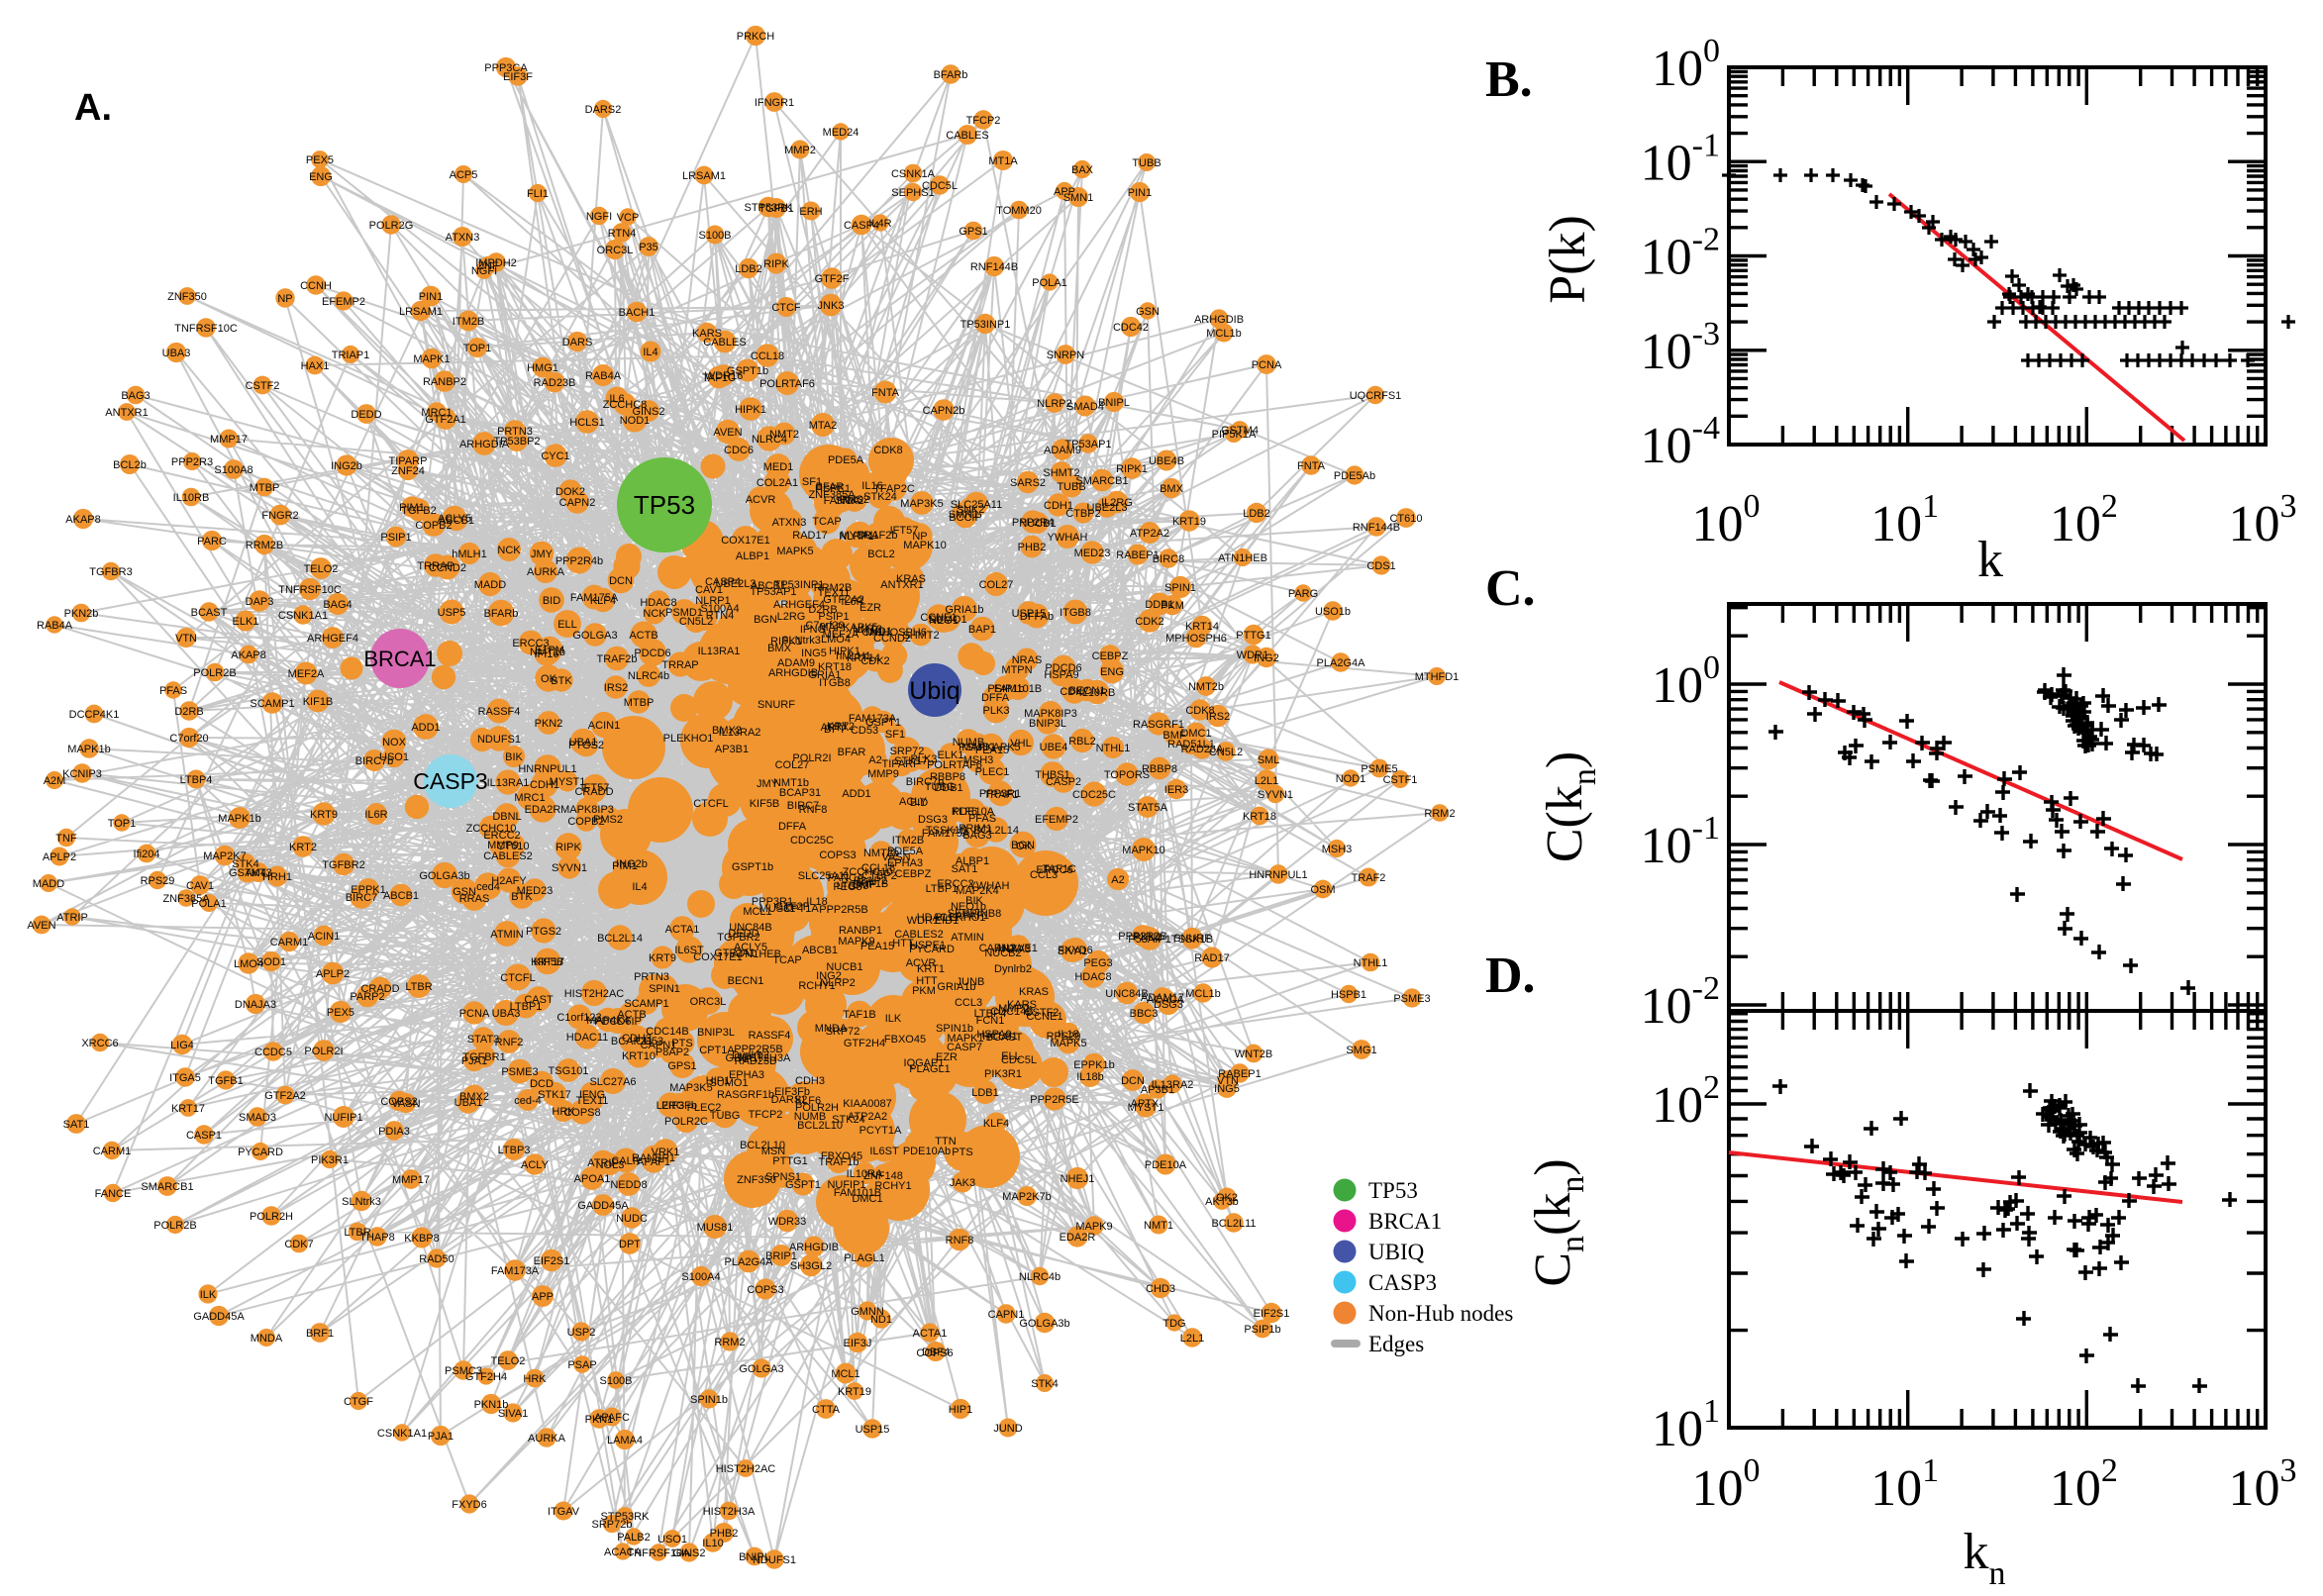 Image resolution: width=2323 pixels, height=1596 pixels. I want to click on svg-text: UBA3, so click(507, 1014).